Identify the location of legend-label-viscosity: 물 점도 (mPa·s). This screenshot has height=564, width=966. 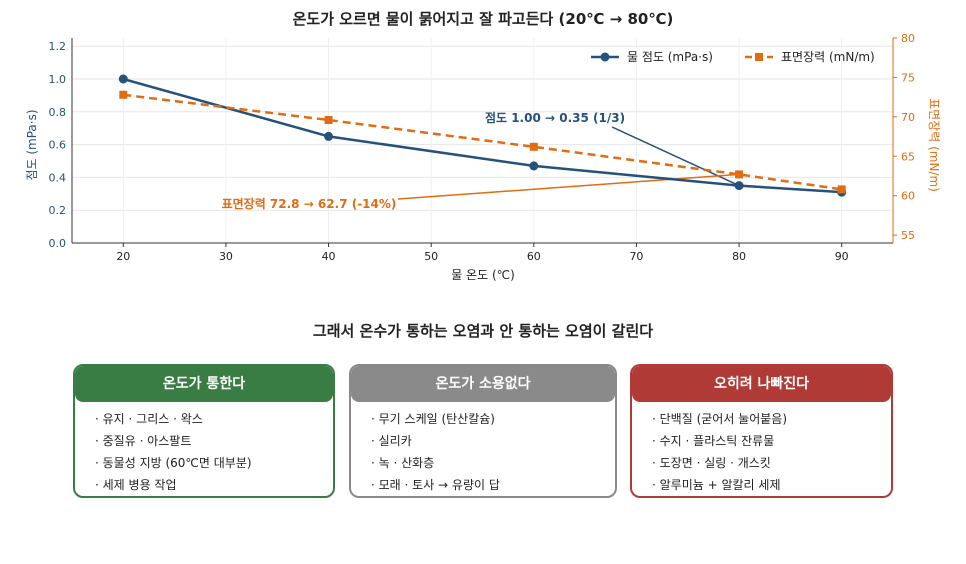
(670, 57).